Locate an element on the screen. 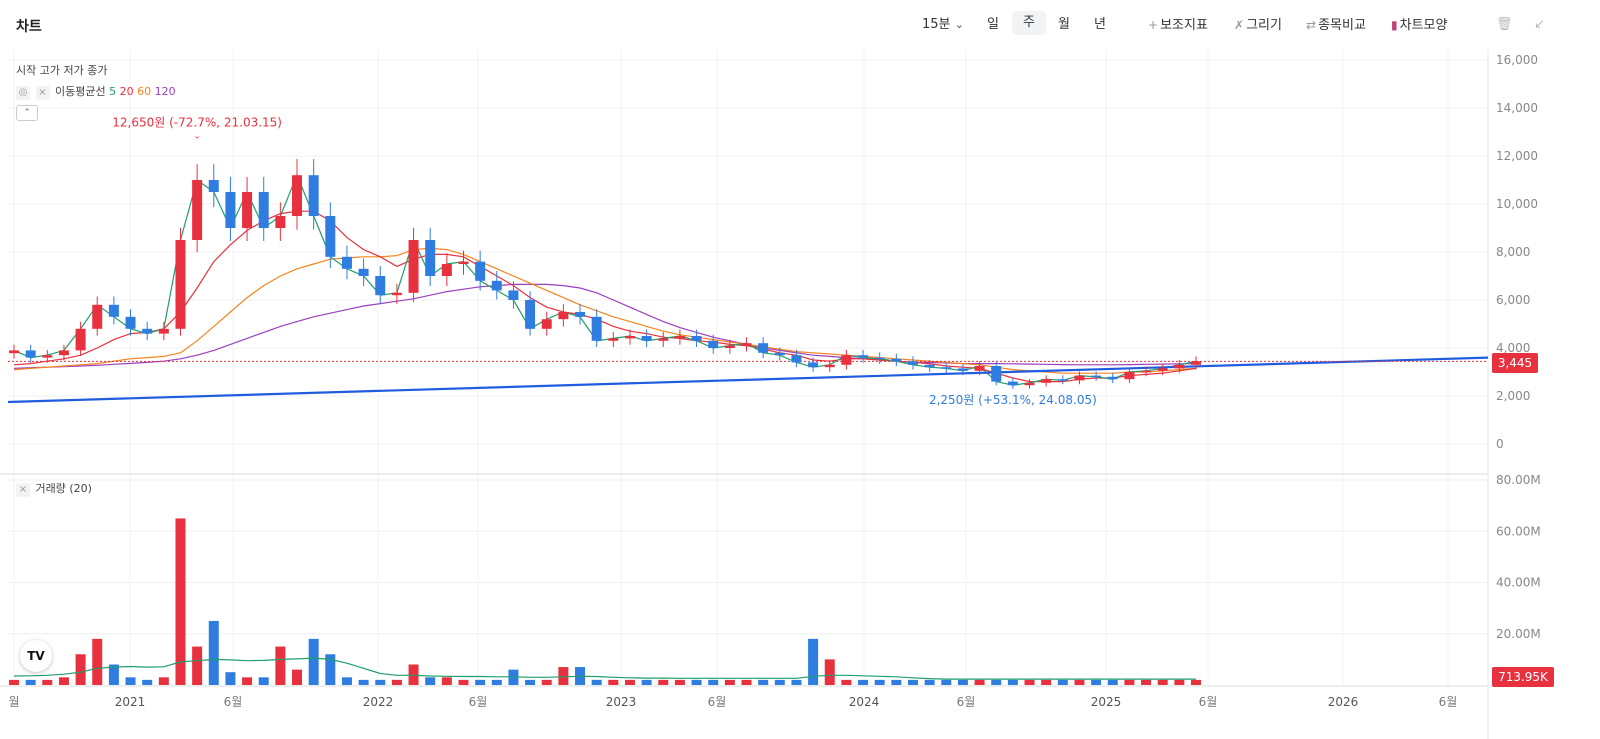 The height and width of the screenshot is (739, 1600). eye-icon: ◎ is located at coordinates (23, 93).